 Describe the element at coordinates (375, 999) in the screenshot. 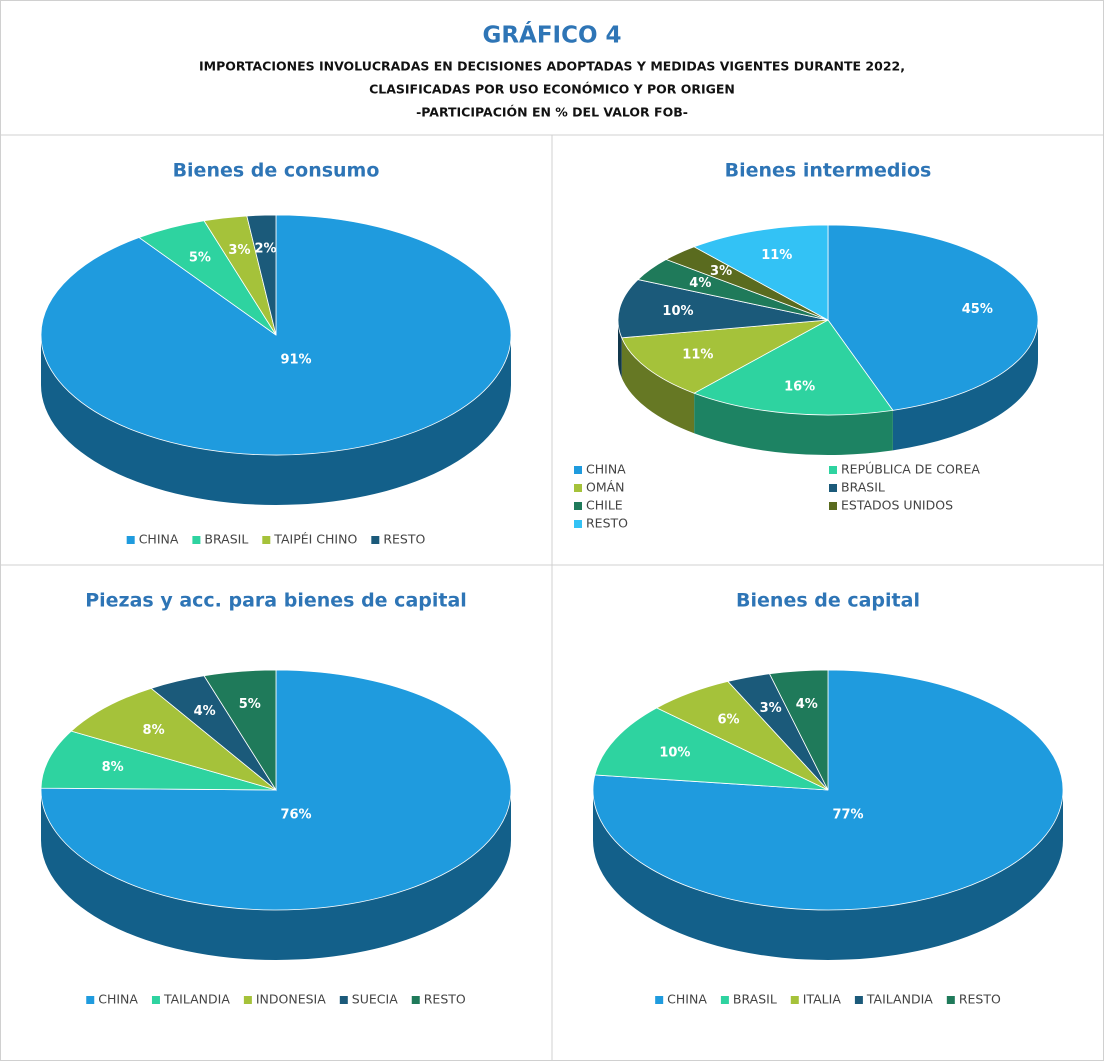

I see `legend-label: SUECIA` at that location.